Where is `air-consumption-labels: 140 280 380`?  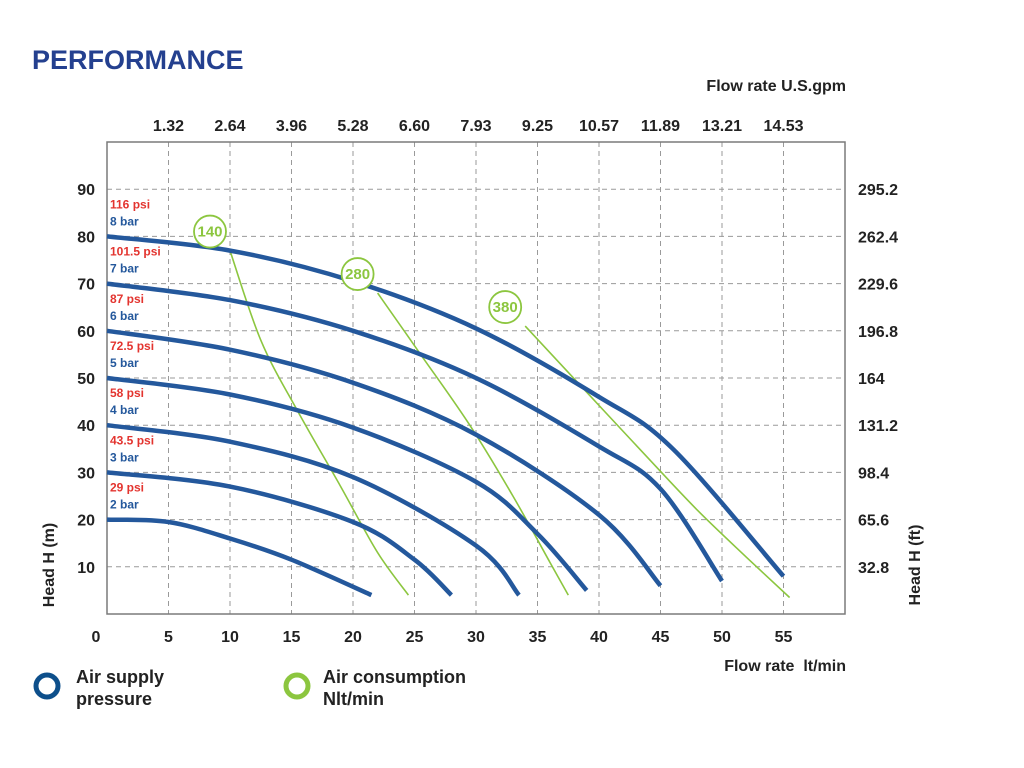 air-consumption-labels: 140 280 380 is located at coordinates (358, 269).